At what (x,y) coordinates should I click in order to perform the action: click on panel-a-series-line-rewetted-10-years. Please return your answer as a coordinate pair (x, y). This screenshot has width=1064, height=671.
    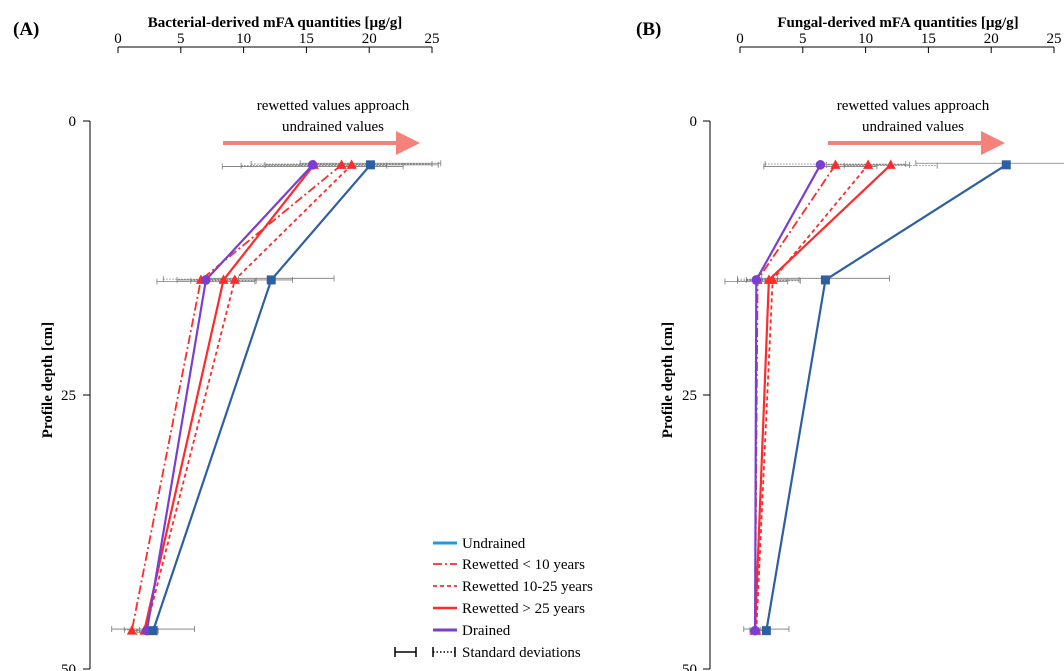
    Looking at the image, I should click on (236, 397).